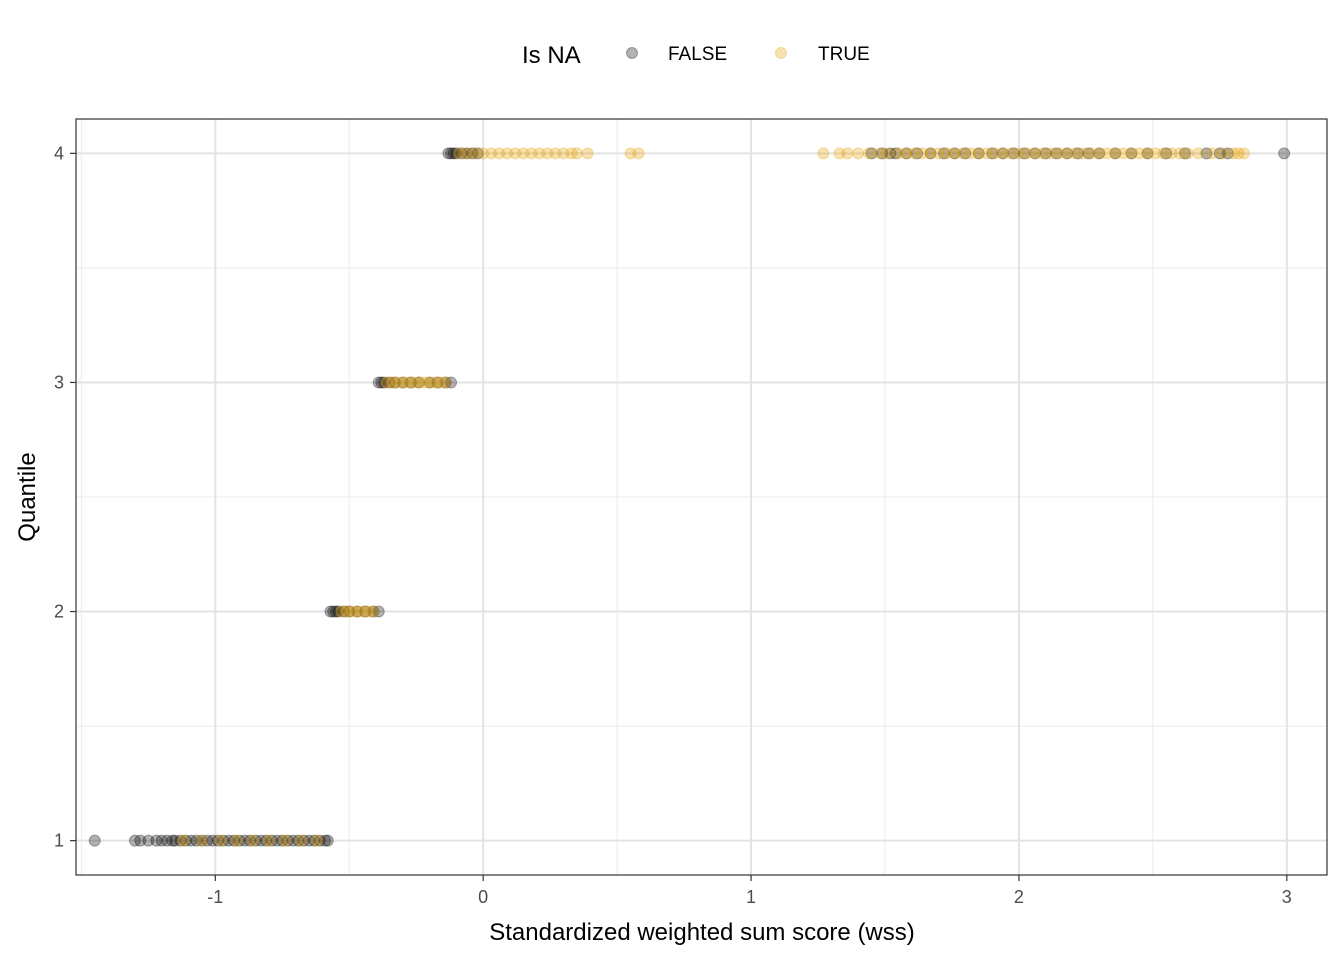 The image size is (1344, 960). I want to click on legend-title: Is NA, so click(551, 55).